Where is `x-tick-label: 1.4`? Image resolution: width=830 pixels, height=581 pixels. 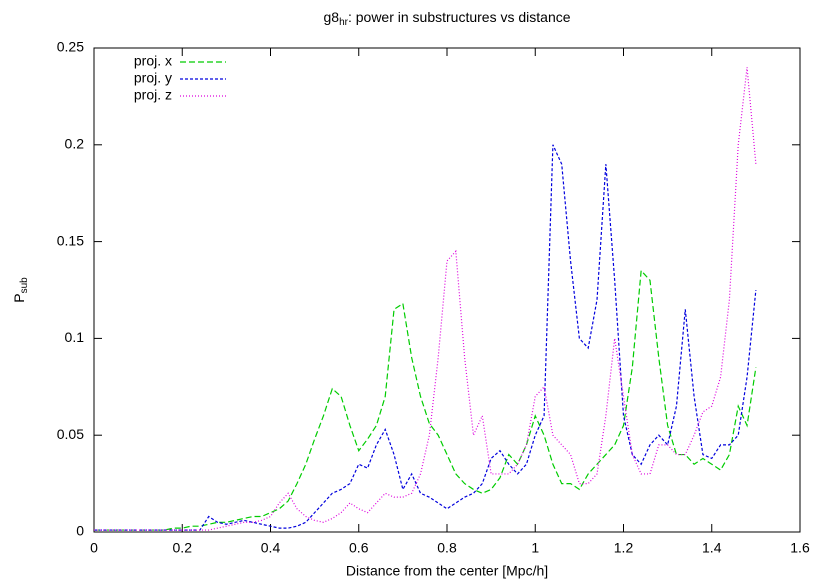
x-tick-label: 1.4 is located at coordinates (712, 548).